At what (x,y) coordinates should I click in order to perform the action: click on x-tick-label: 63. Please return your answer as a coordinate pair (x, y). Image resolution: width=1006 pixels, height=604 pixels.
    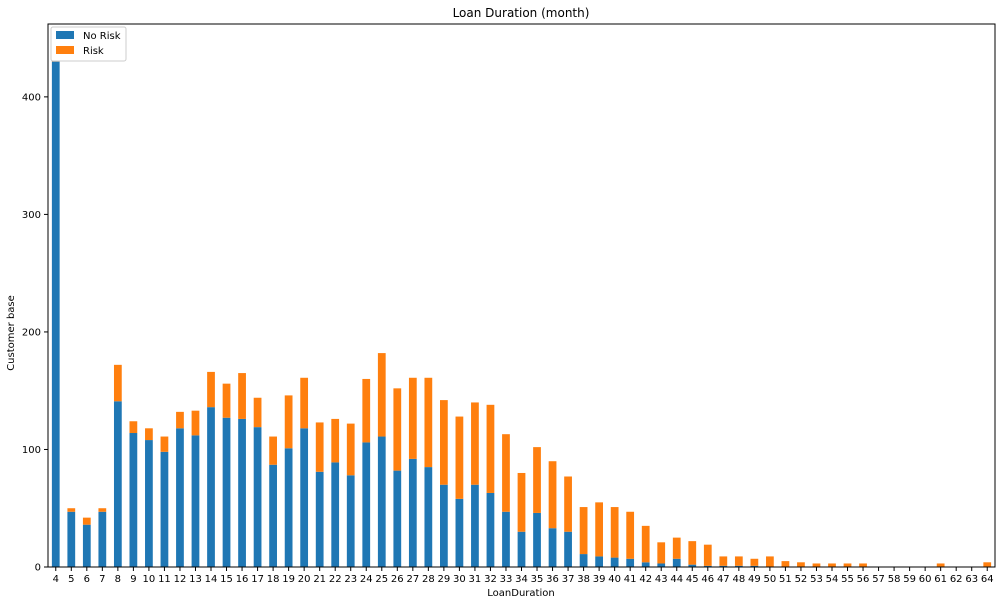
    Looking at the image, I should click on (971, 579).